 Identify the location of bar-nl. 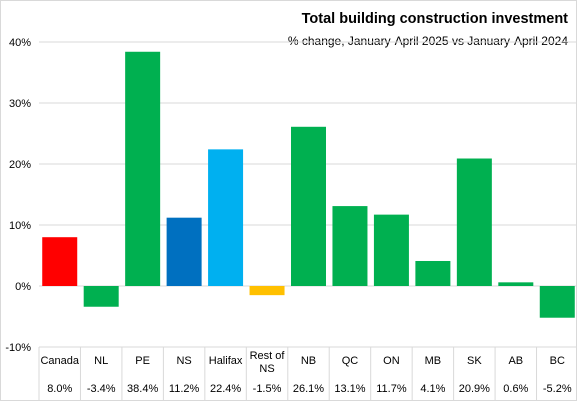
(101, 296).